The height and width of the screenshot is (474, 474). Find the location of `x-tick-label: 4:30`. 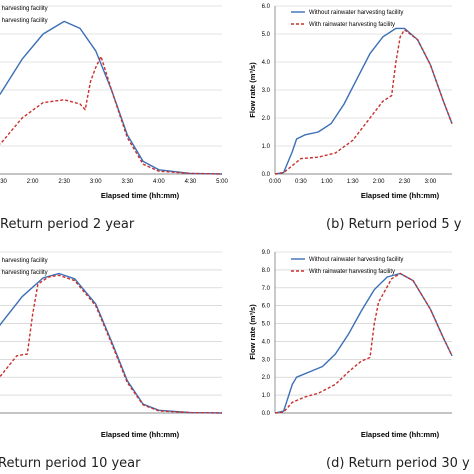

x-tick-label: 4:30 is located at coordinates (191, 182).